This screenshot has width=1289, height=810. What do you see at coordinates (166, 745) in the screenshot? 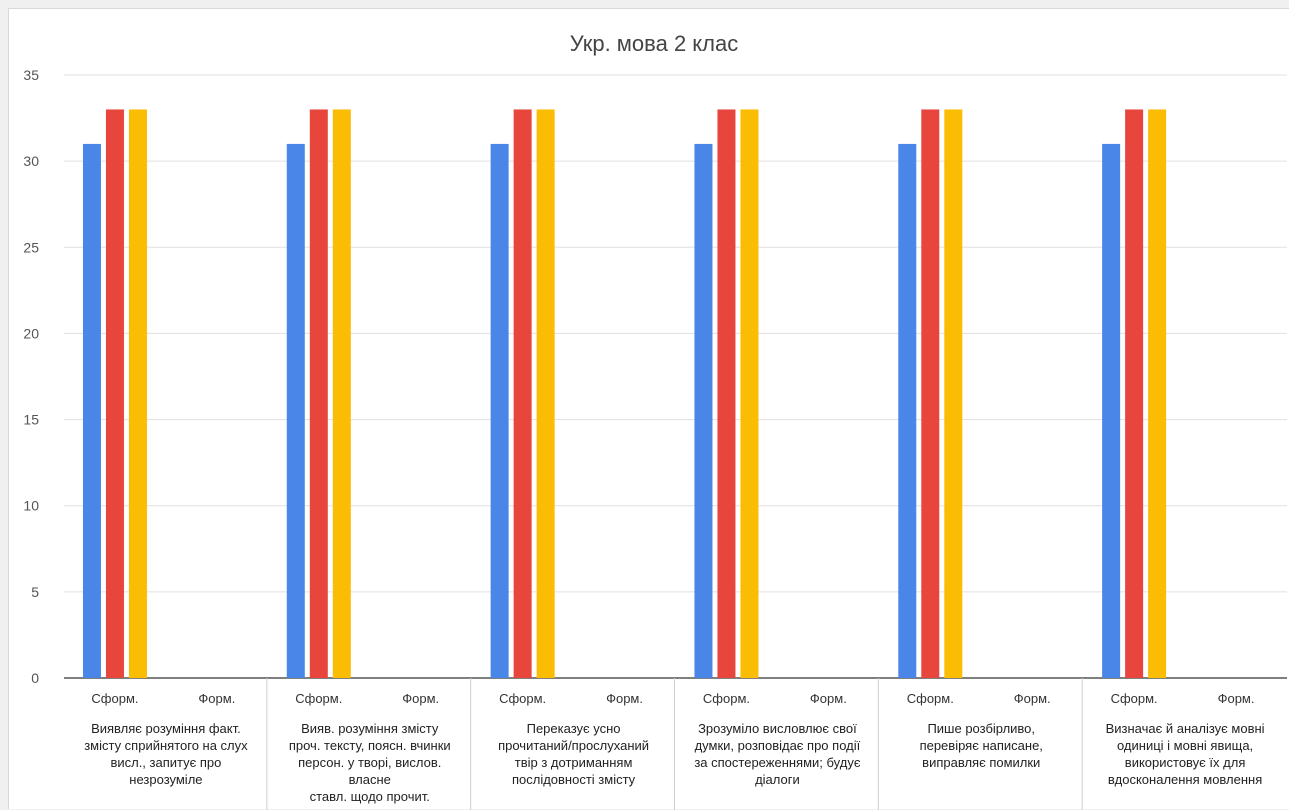
I see `category-label: змісту сприйнятого на слух` at bounding box center [166, 745].